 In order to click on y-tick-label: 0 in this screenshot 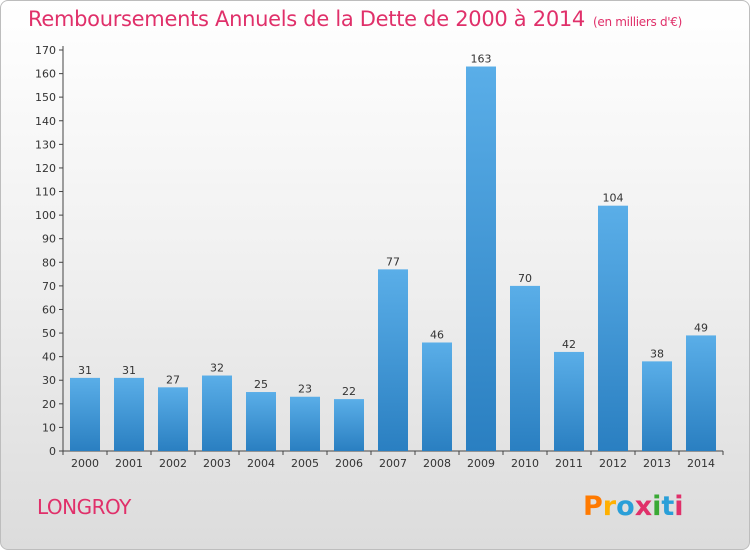, I will do `click(52, 451)`.